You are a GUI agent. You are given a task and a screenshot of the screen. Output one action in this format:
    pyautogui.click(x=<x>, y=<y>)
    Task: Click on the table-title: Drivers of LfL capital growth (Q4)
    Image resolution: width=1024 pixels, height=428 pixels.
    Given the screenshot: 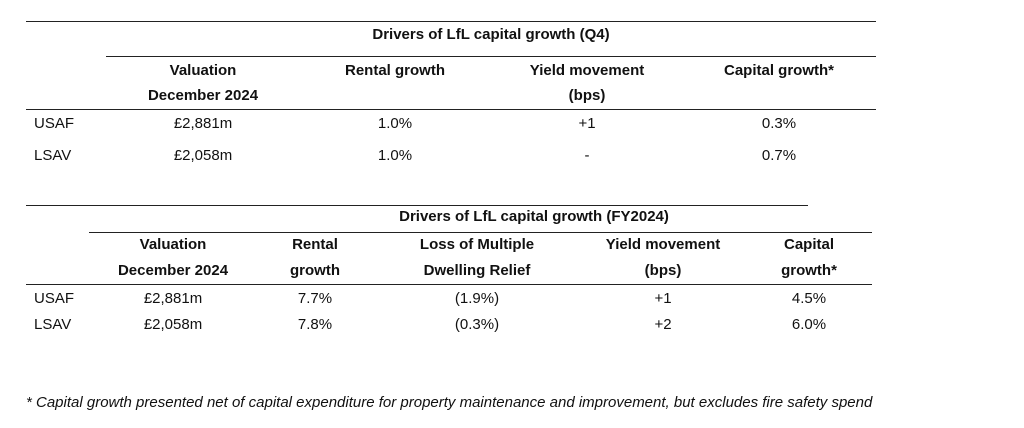 What is the action you would take?
    pyautogui.click(x=491, y=34)
    